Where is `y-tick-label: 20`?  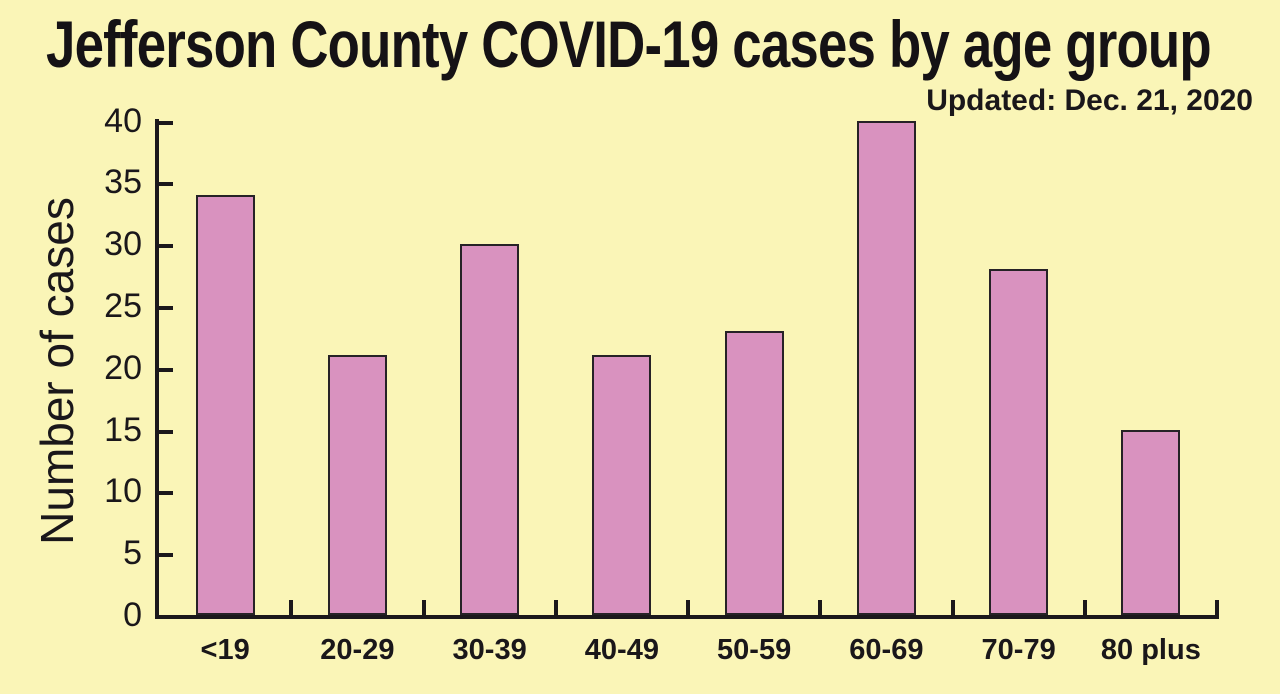 y-tick-label: 20 is located at coordinates (123, 367).